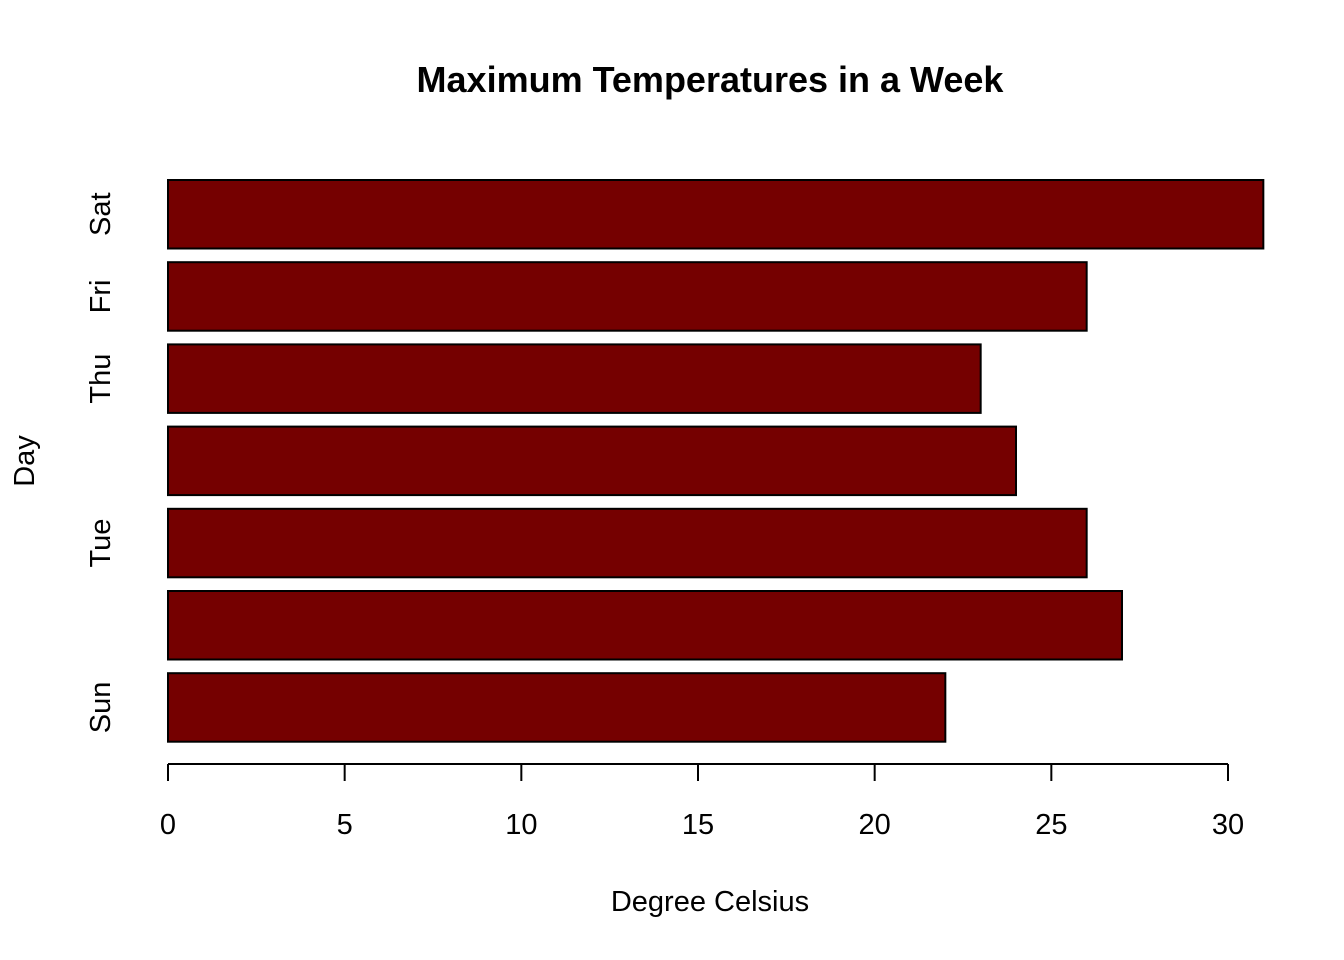  What do you see at coordinates (645, 625) in the screenshot?
I see `bar-mon` at bounding box center [645, 625].